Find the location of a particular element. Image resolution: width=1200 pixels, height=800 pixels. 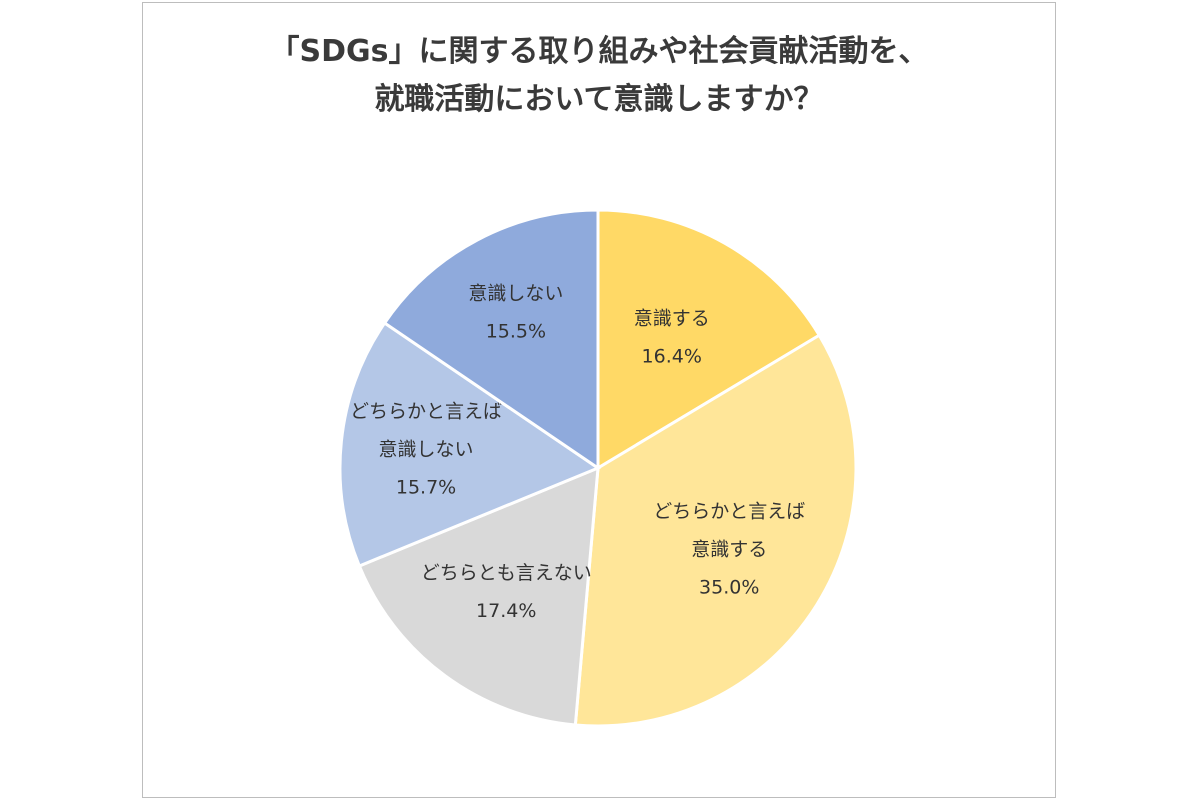

slice-value-2: 35.0% is located at coordinates (729, 588).